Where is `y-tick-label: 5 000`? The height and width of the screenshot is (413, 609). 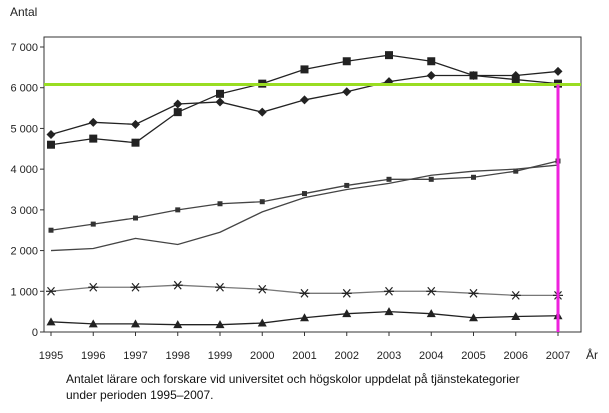
y-tick-label: 5 000 is located at coordinates (24, 129).